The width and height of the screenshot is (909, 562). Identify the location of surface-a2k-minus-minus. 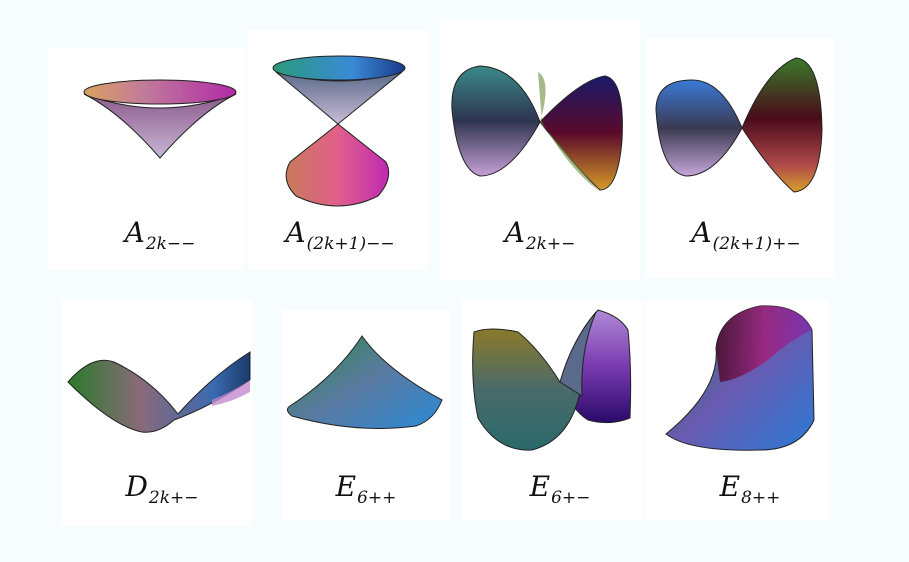
(160, 119).